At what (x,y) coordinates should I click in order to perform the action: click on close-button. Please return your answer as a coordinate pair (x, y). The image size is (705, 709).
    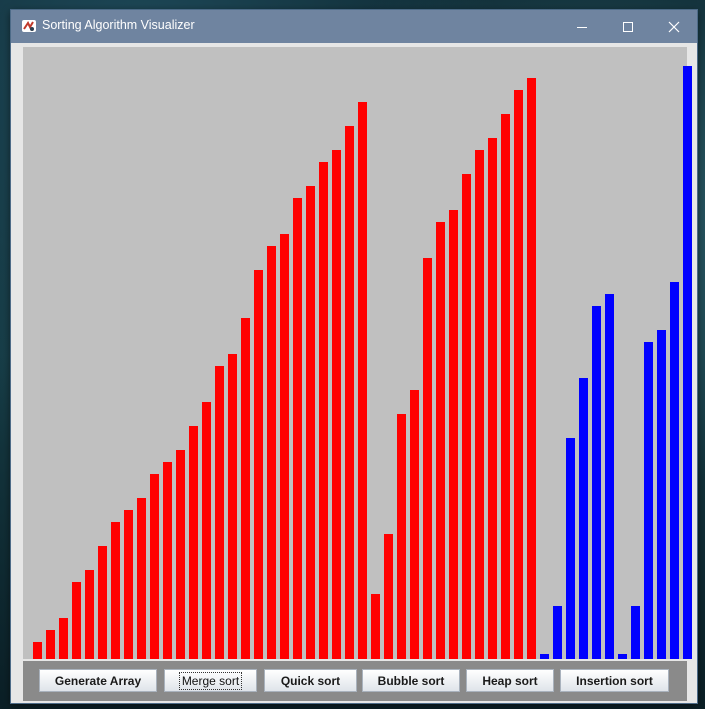
    Looking at the image, I should click on (674, 26).